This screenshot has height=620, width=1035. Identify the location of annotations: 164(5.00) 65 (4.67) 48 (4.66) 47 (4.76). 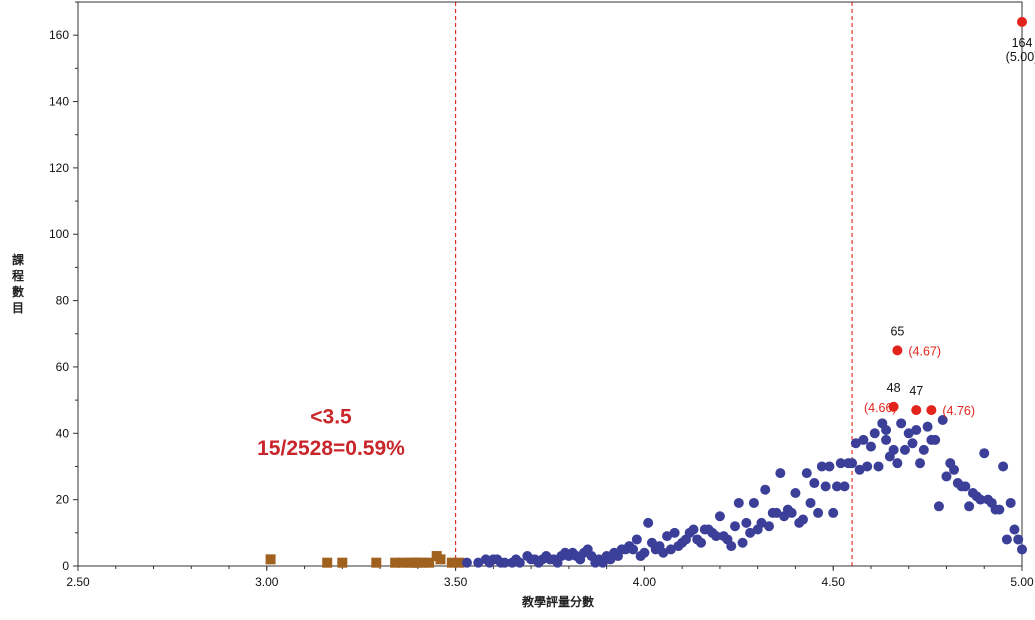
(949, 227).